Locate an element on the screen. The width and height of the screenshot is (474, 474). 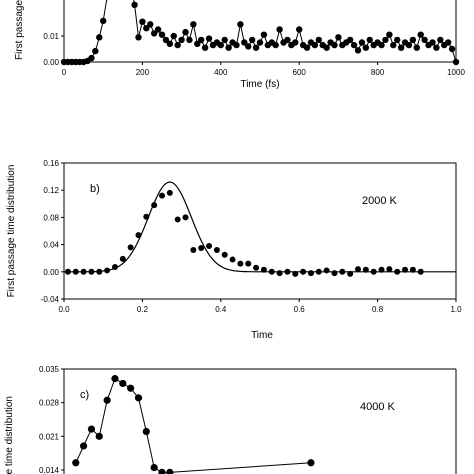
panel-2-y-tick-label: 0.028 is located at coordinates (49, 403).